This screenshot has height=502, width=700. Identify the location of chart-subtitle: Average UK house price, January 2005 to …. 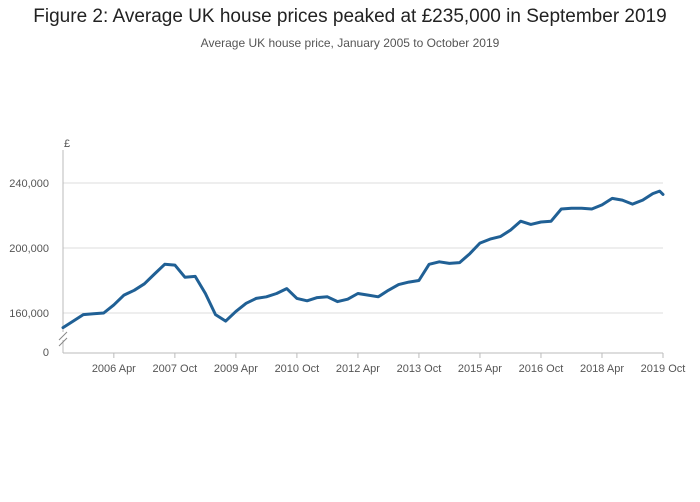
(350, 43).